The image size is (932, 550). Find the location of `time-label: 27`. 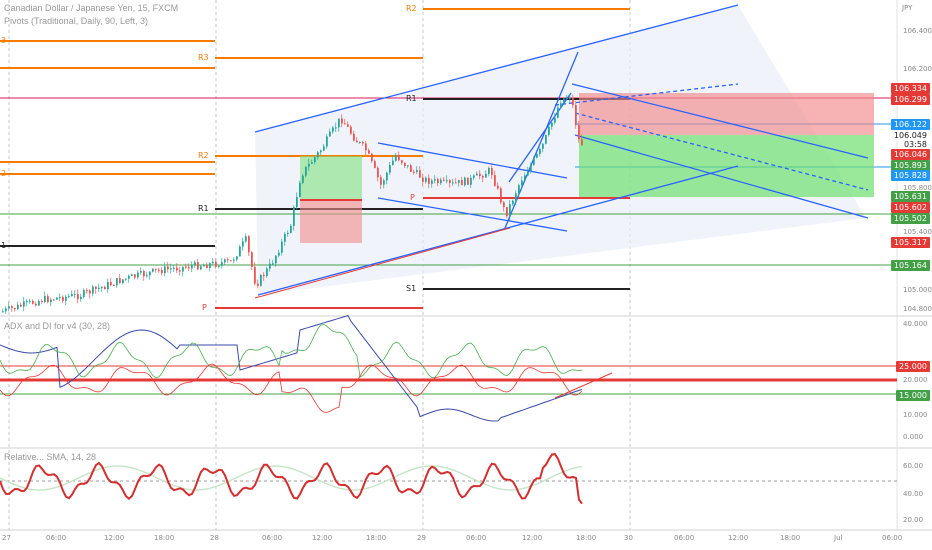

time-label: 27 is located at coordinates (6, 538).